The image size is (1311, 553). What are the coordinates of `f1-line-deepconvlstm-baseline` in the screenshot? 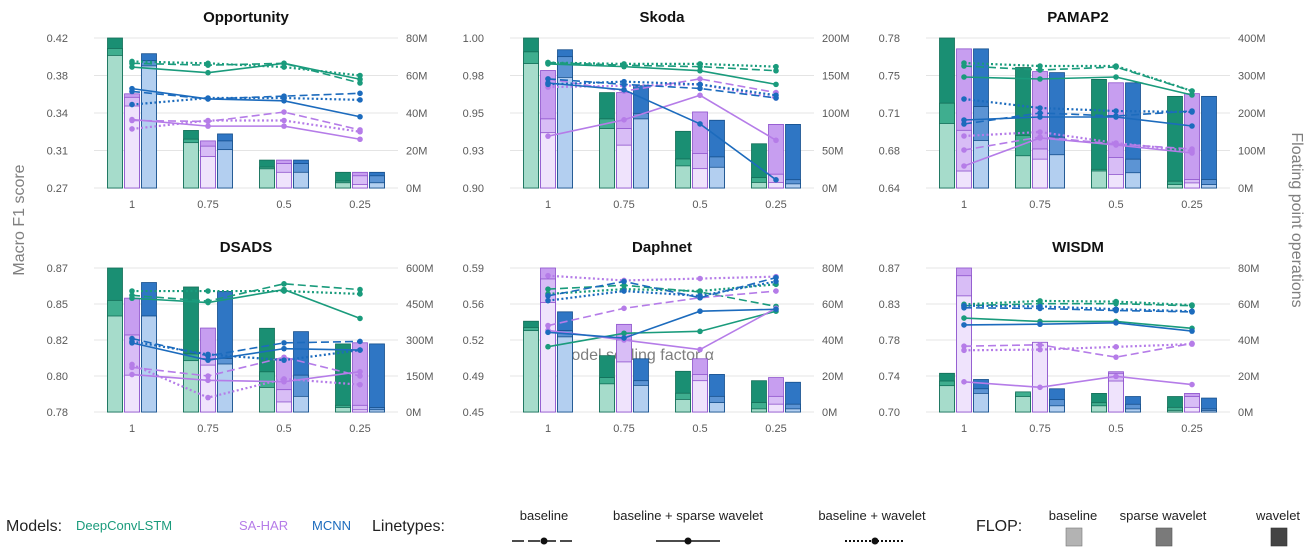 It's located at (1078, 78).